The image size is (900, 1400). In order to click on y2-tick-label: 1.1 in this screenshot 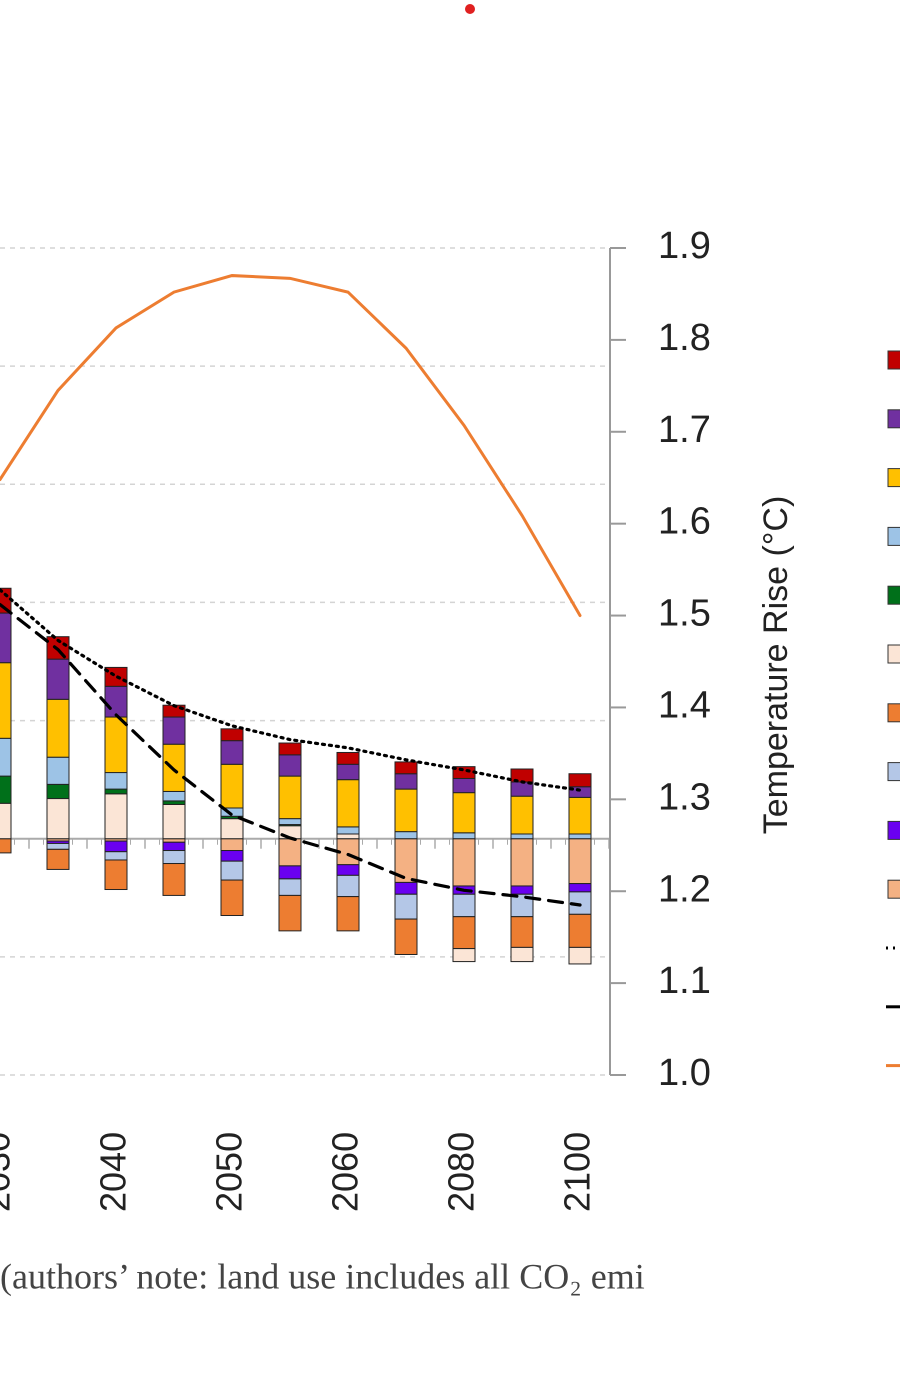, I will do `click(684, 981)`.